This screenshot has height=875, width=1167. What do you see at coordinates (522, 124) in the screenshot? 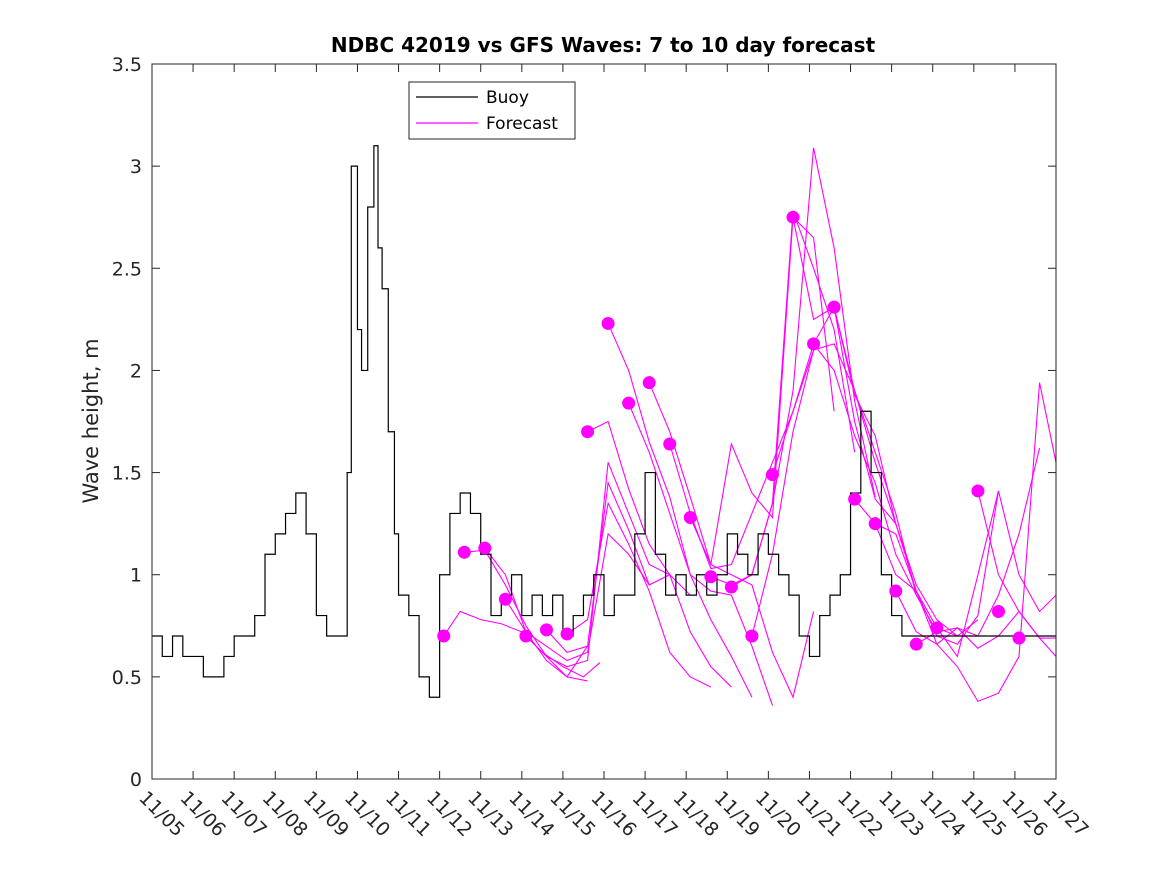
I see `legend-forecast-label: Forecast` at bounding box center [522, 124].